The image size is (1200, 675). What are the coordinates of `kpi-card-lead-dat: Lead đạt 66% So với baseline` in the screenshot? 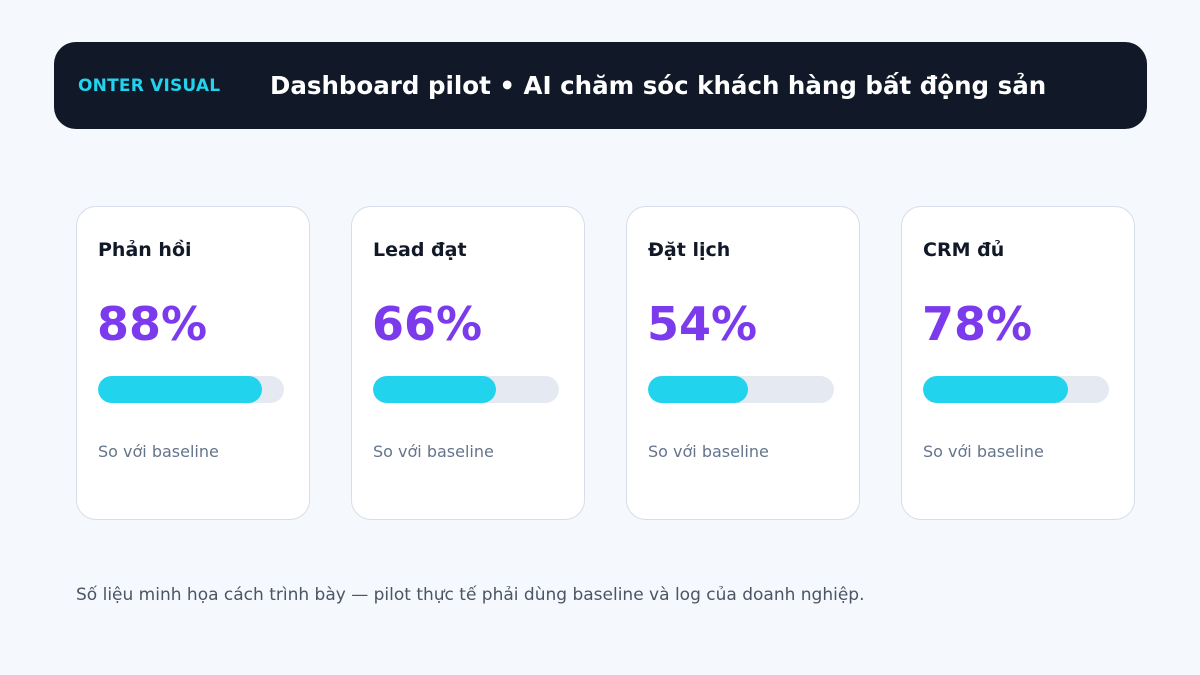 It's located at (468, 363).